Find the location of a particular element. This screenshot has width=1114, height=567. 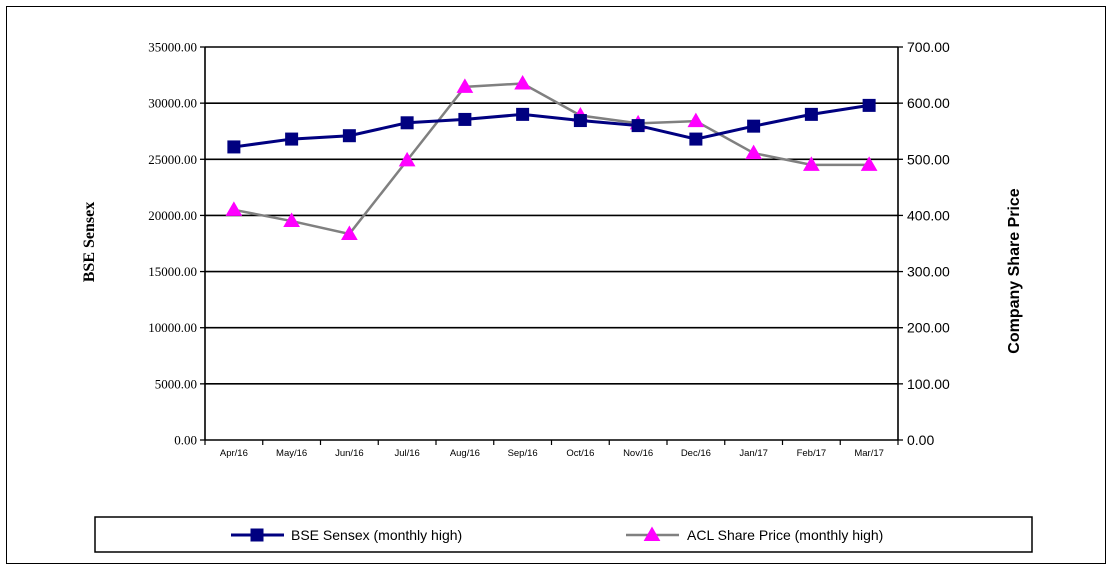

x-tick-label: Jul/16 is located at coordinates (406, 453).